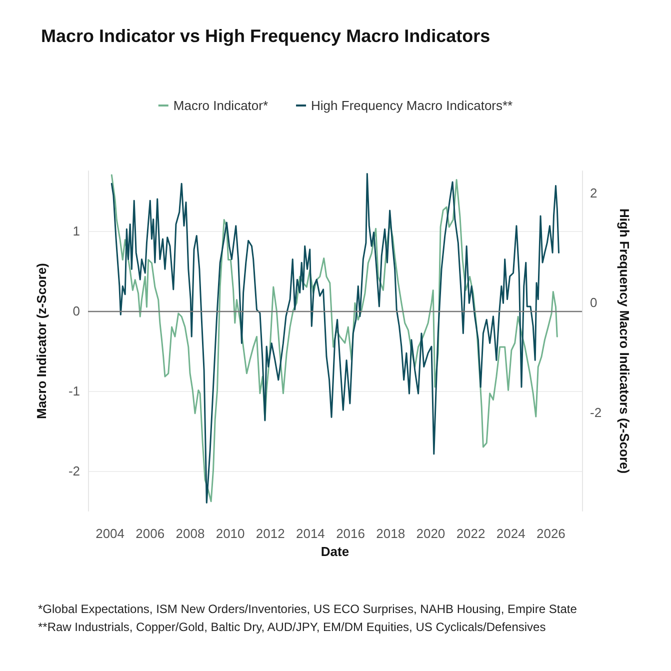  What do you see at coordinates (220, 105) in the screenshot?
I see `legend-label: Macro Indicator*` at bounding box center [220, 105].